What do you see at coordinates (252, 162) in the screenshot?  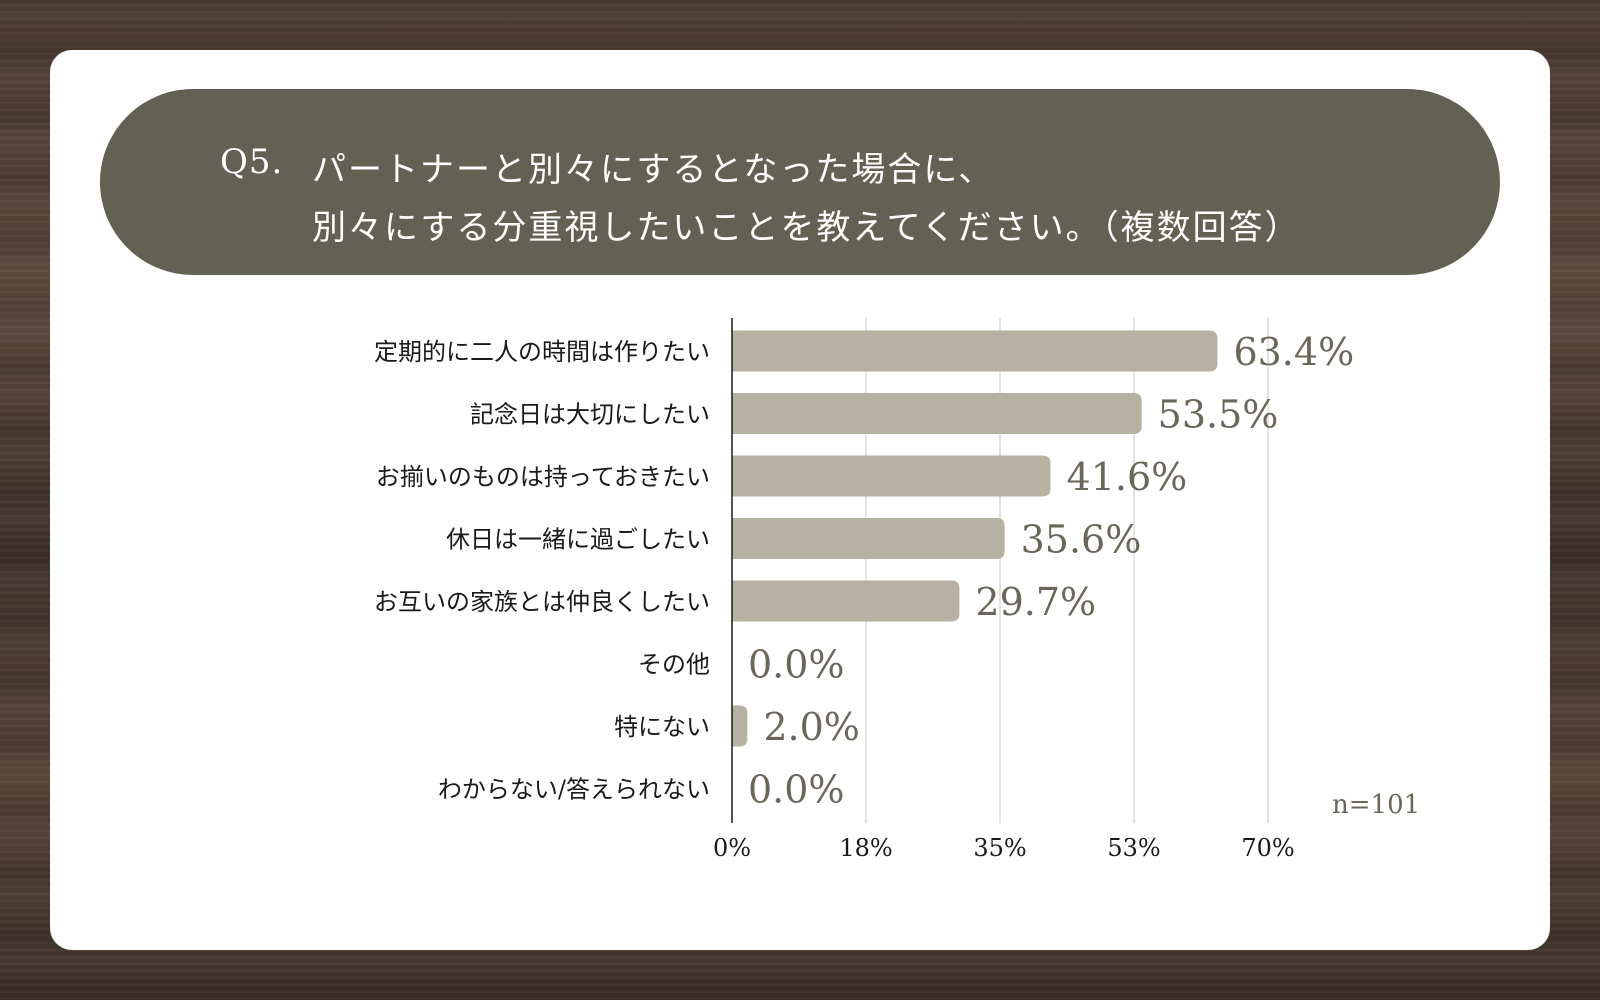 I see `question-number: Q5.` at bounding box center [252, 162].